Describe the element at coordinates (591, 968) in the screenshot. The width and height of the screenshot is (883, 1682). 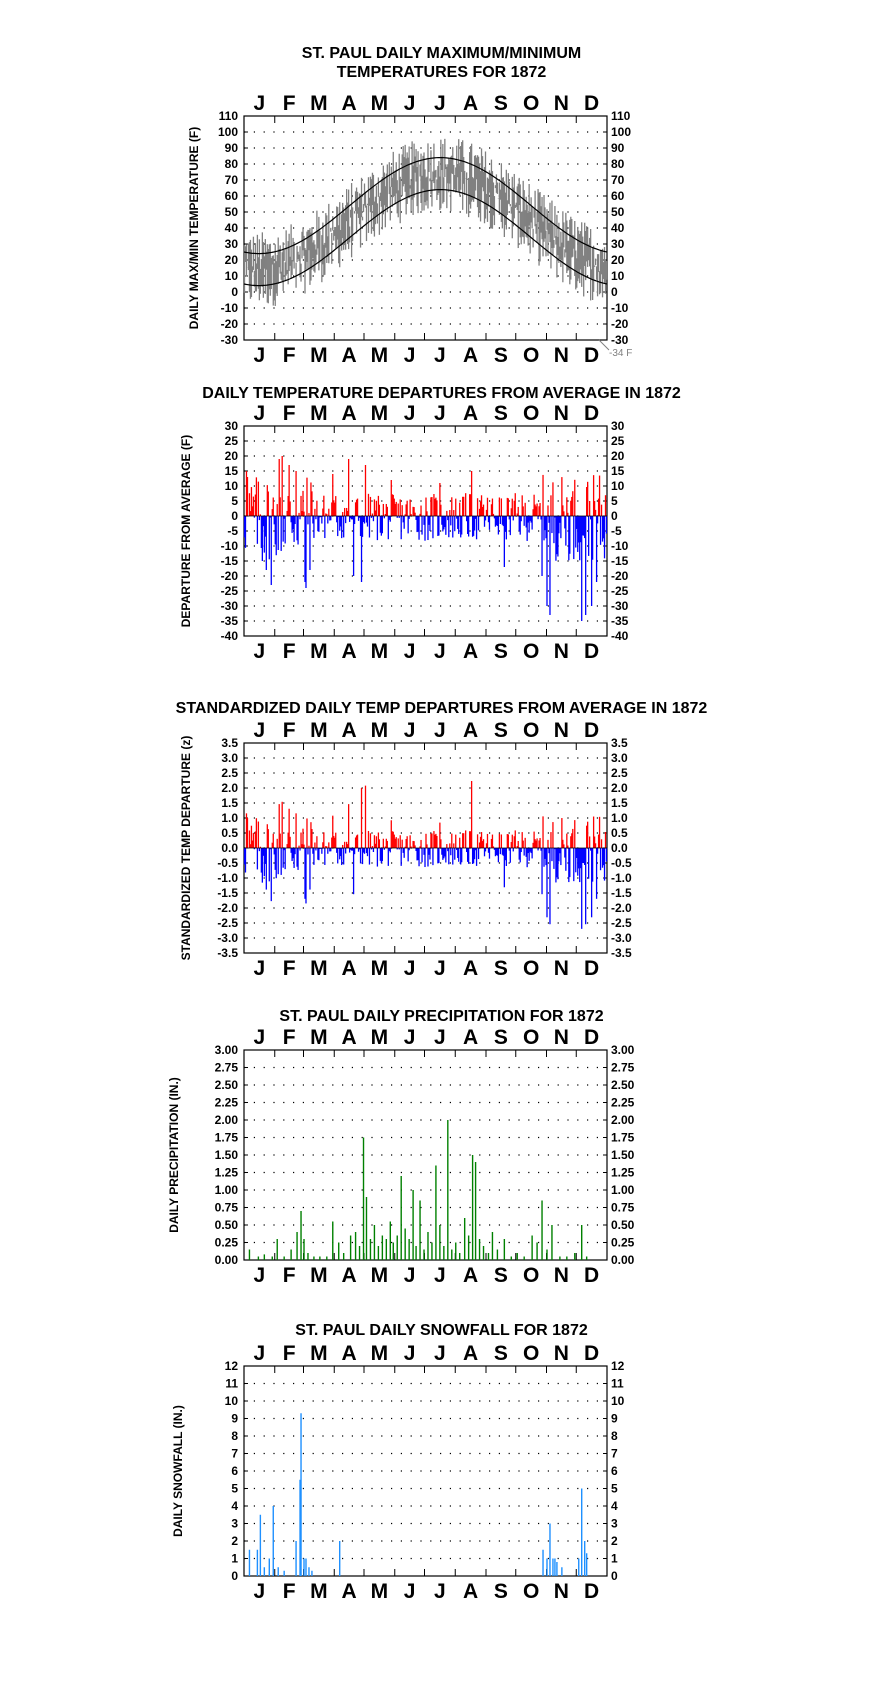
I see `std-month-label-bottom: D` at that location.